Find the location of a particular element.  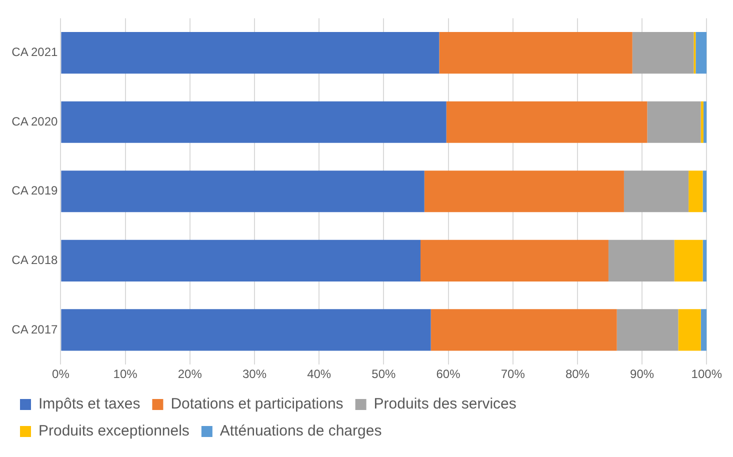

x-tick-label: 70% is located at coordinates (513, 374).